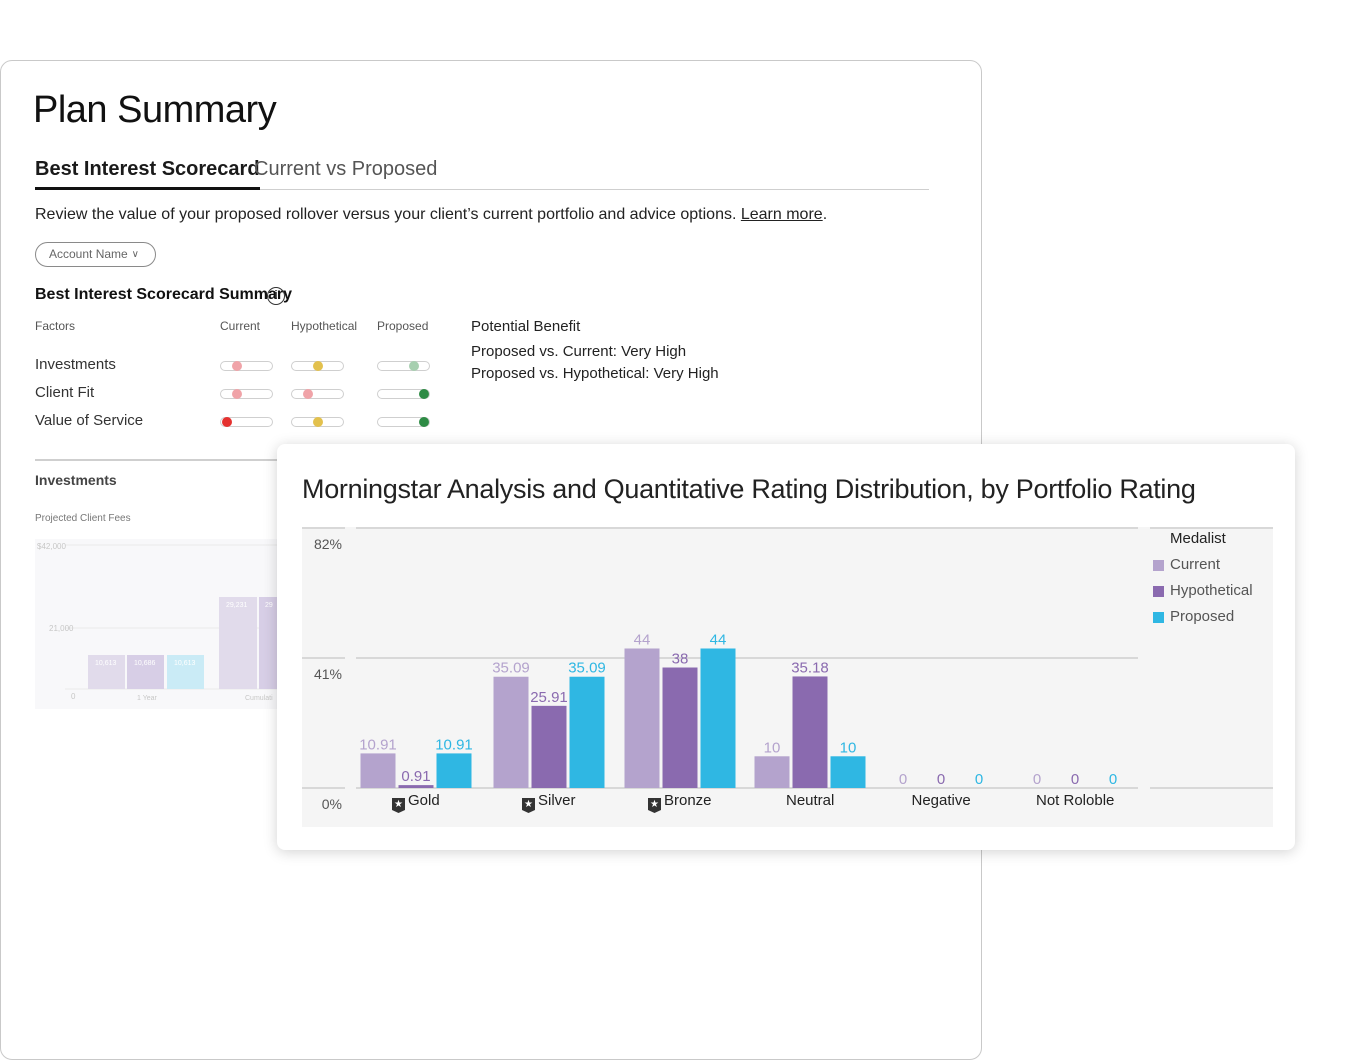 The image size is (1364, 1060). I want to click on account-name-dropdown: Account Name ∨, so click(95, 254).